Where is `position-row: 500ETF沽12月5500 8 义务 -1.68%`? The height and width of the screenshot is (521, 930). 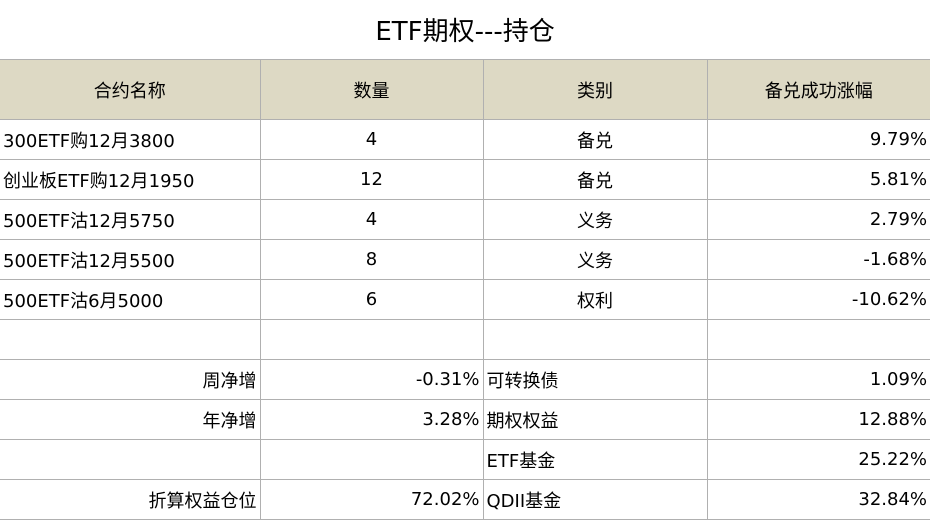 position-row: 500ETF沽12月5500 8 义务 -1.68% is located at coordinates (465, 259).